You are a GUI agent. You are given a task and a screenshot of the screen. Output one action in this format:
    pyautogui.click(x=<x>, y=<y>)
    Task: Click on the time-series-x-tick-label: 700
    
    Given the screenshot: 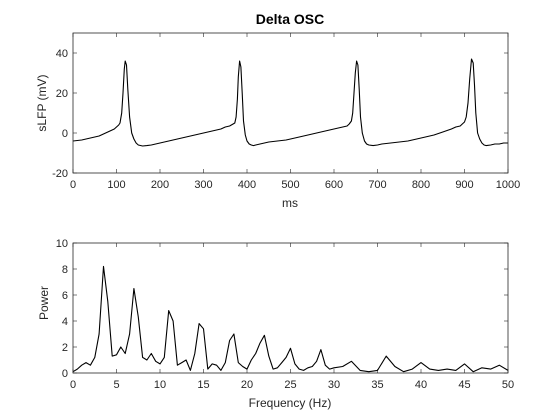 What is the action you would take?
    pyautogui.click(x=377, y=185)
    